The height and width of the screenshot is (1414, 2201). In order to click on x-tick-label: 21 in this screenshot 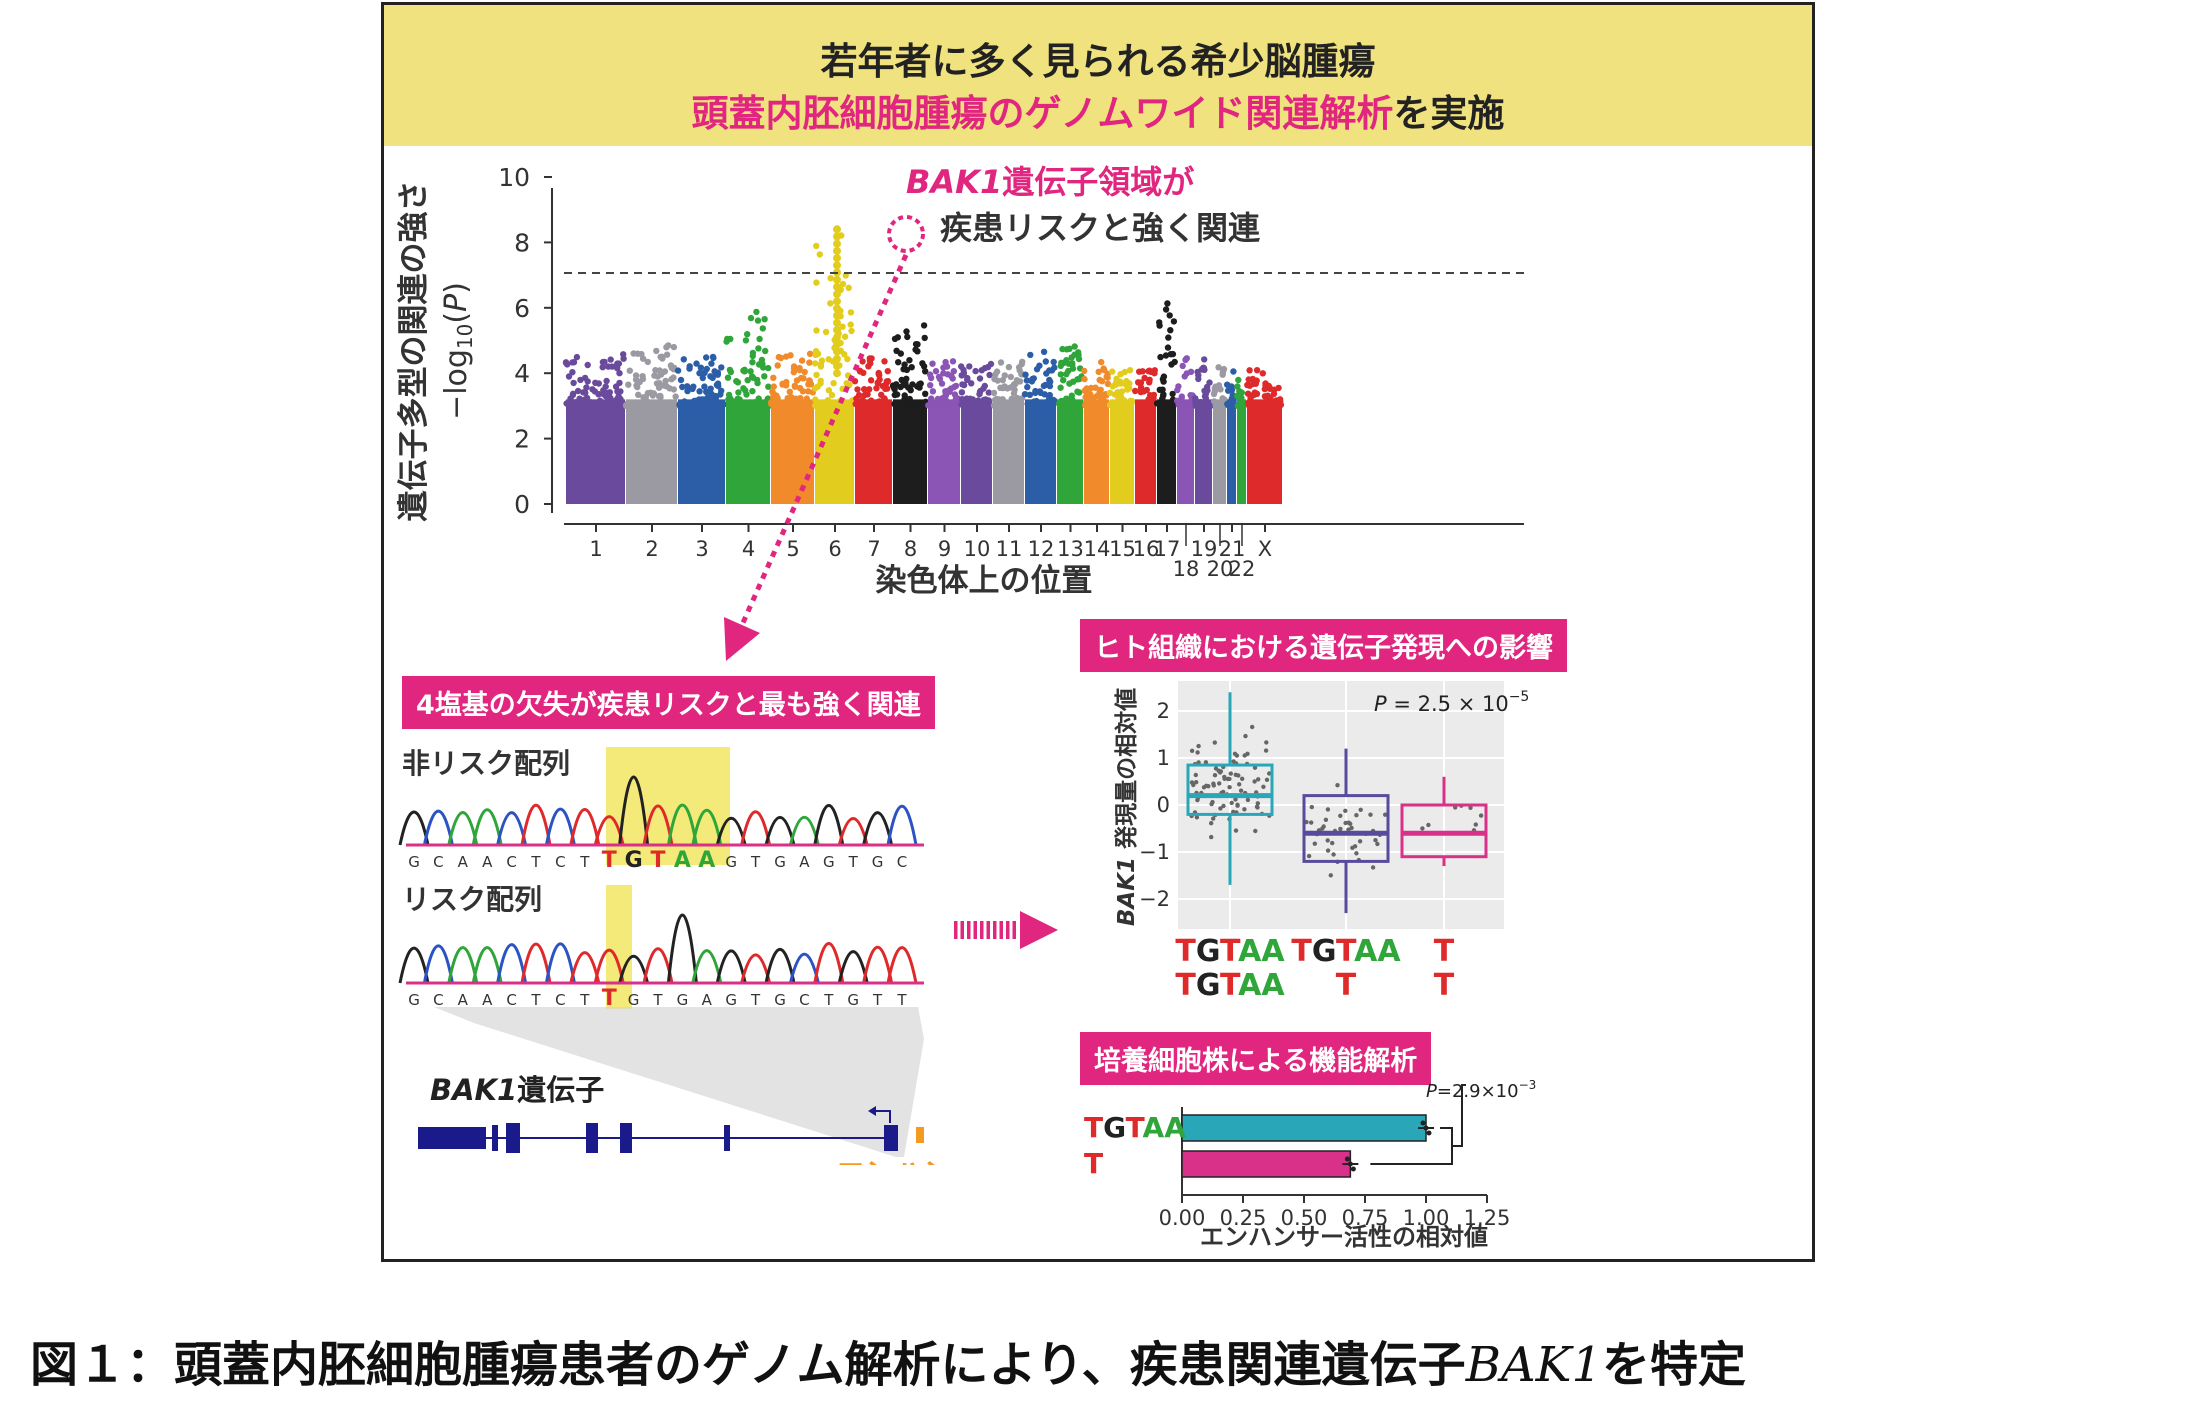, I will do `click(1232, 549)`.